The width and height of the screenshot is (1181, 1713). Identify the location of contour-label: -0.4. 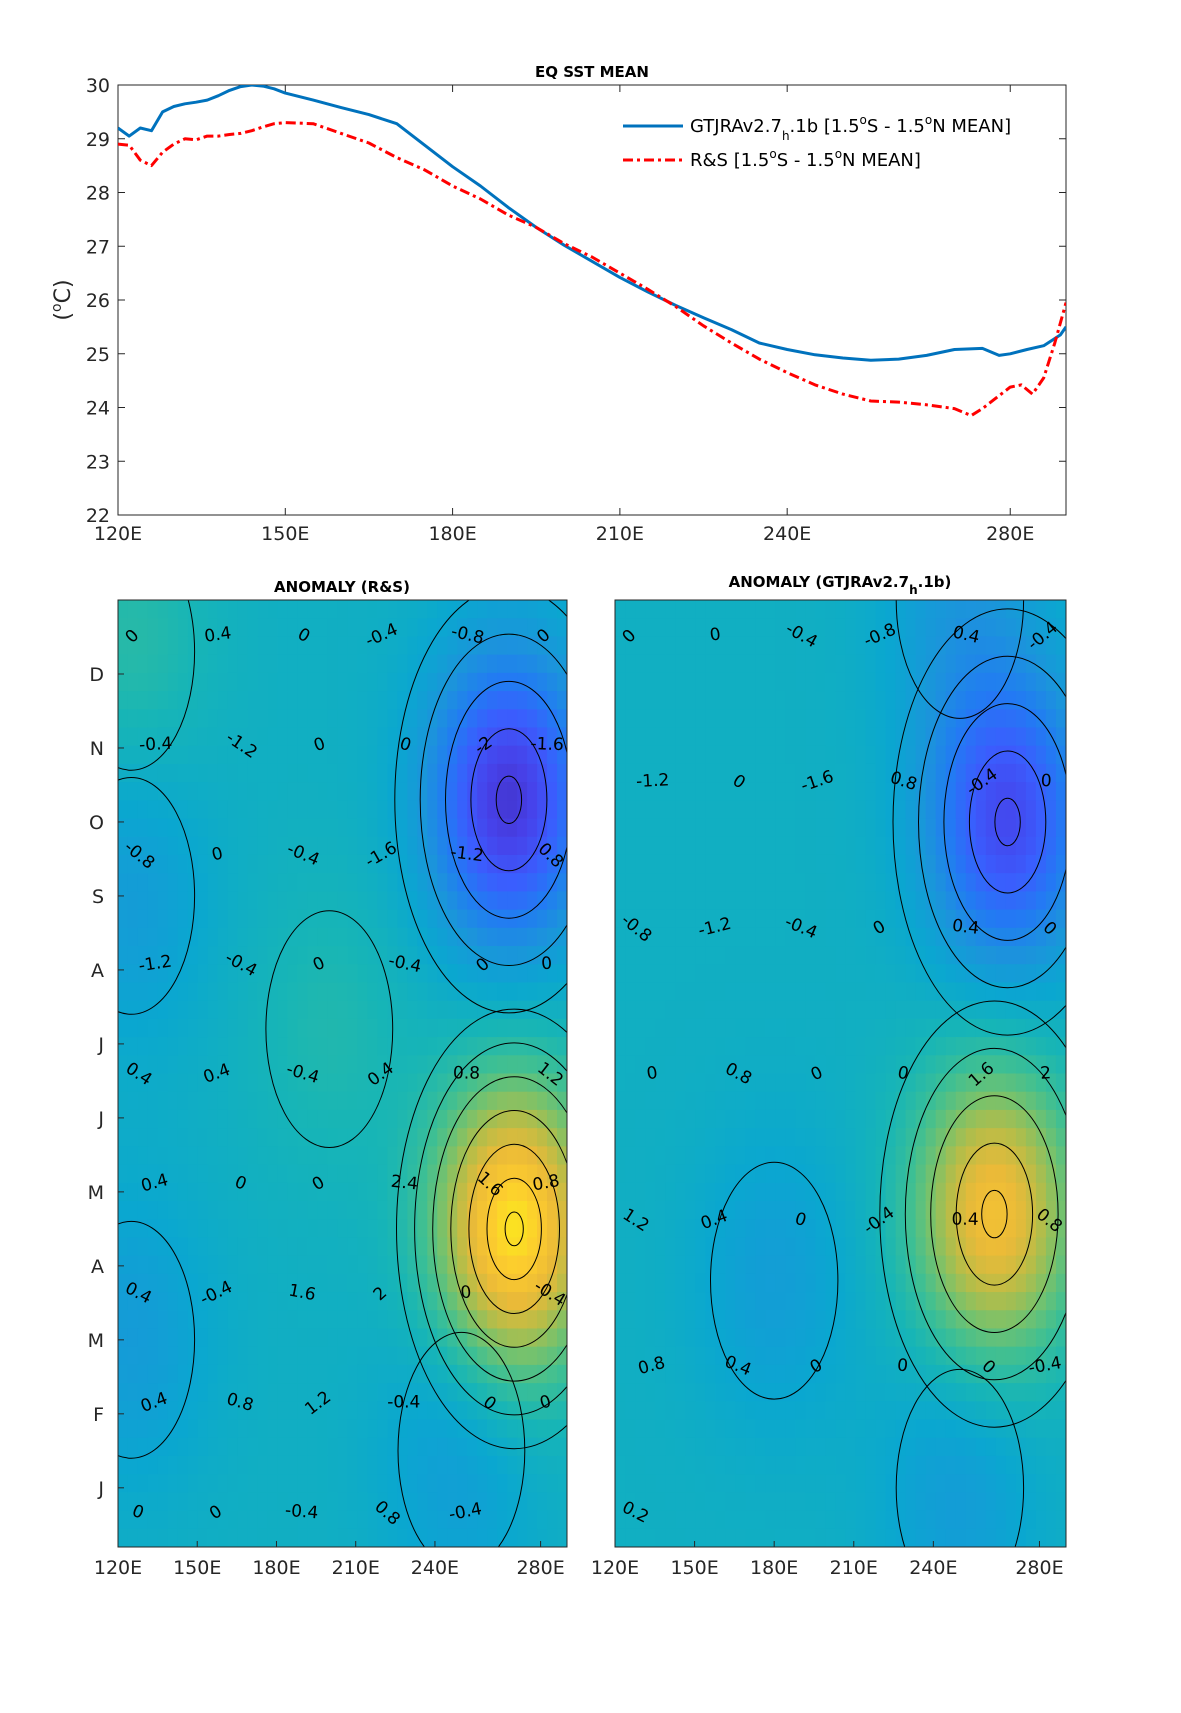
(301, 1512).